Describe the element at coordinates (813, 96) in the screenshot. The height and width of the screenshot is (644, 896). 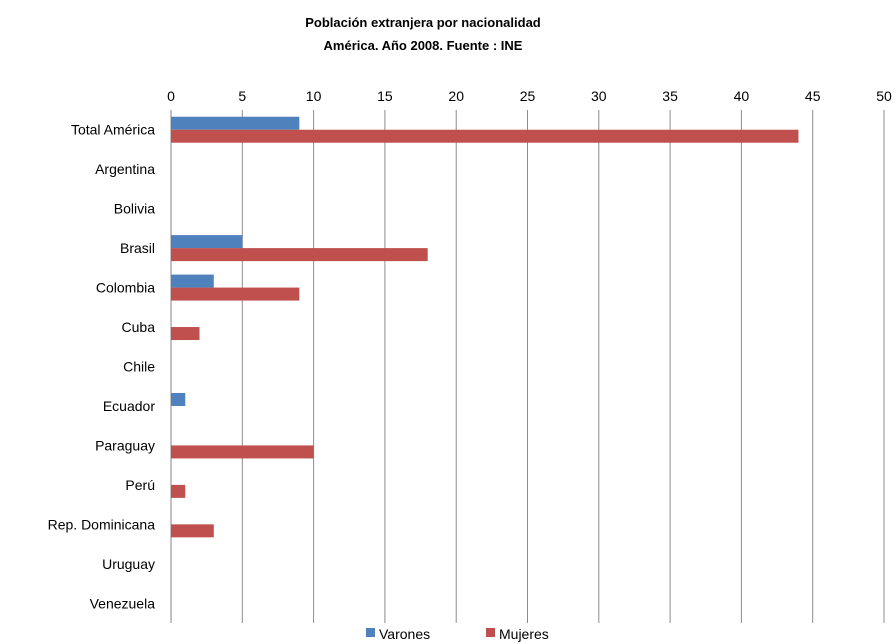
I see `x-tick-label-45: 45` at that location.